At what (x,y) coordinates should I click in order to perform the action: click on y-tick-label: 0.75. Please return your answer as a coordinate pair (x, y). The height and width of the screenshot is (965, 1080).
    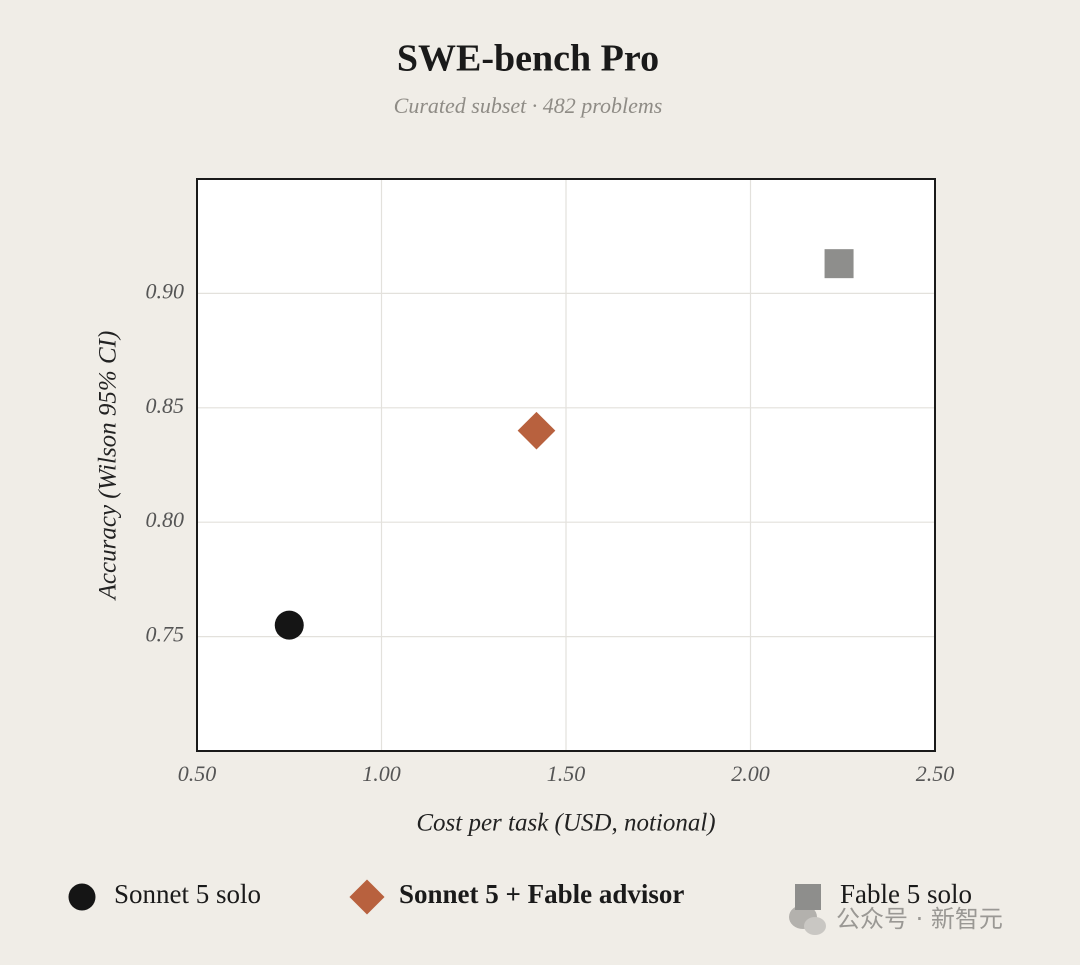
    Looking at the image, I should click on (165, 634).